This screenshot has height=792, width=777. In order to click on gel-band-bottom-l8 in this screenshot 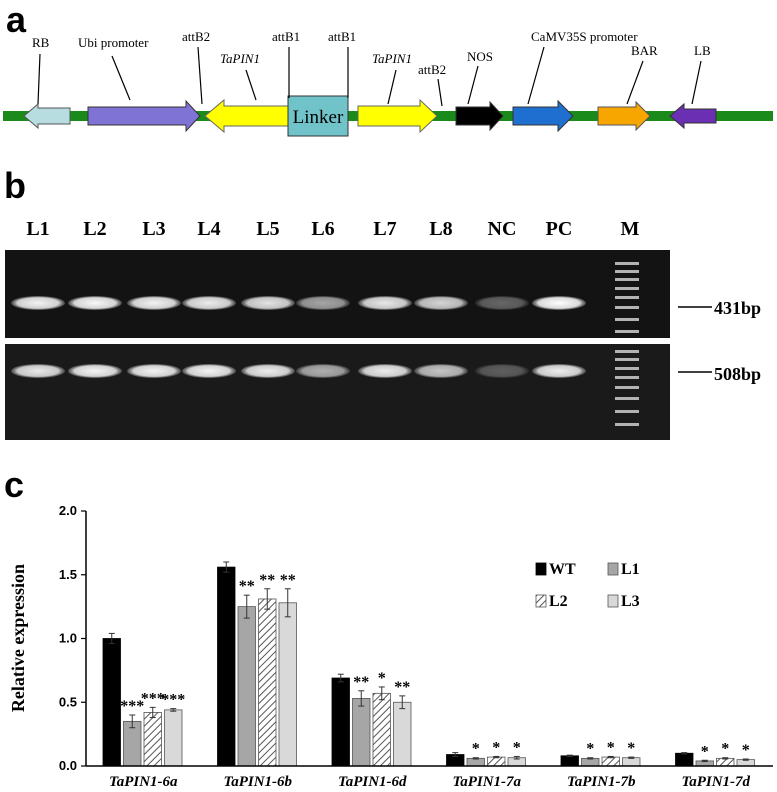, I will do `click(441, 371)`.